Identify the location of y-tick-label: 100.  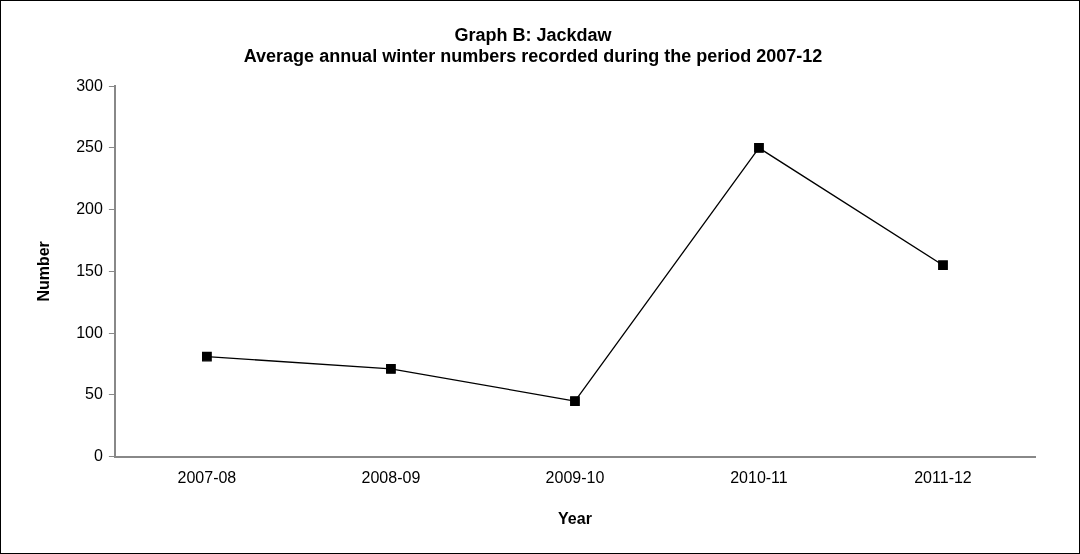
(89, 332).